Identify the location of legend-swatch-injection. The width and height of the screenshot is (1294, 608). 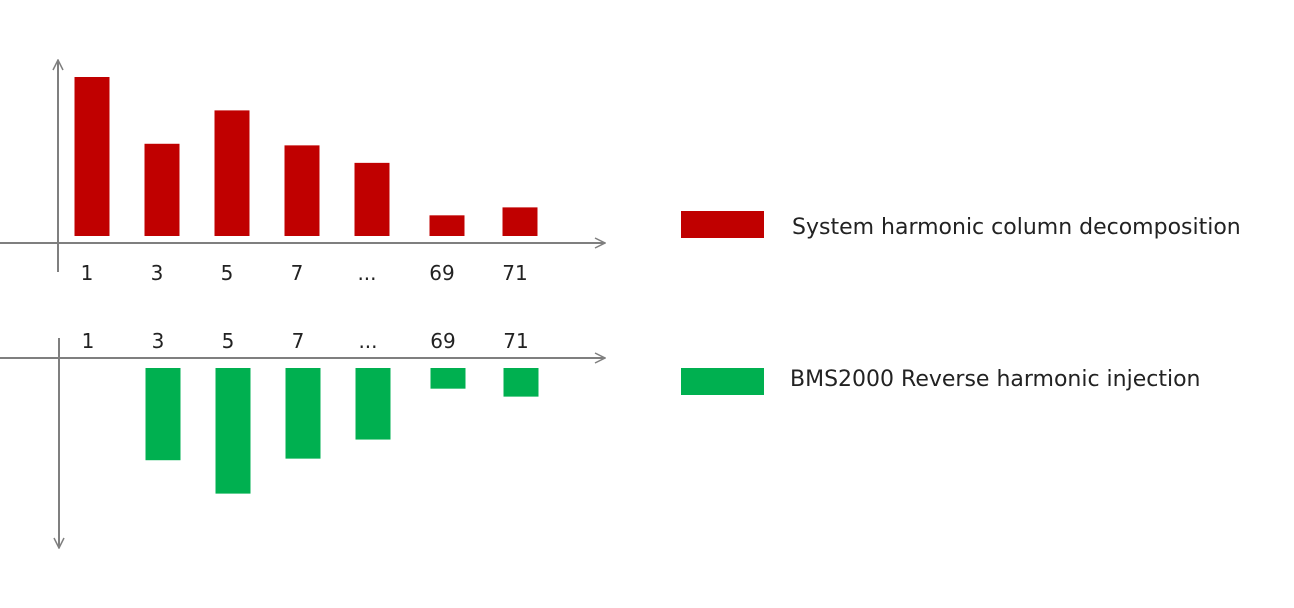
(722, 381).